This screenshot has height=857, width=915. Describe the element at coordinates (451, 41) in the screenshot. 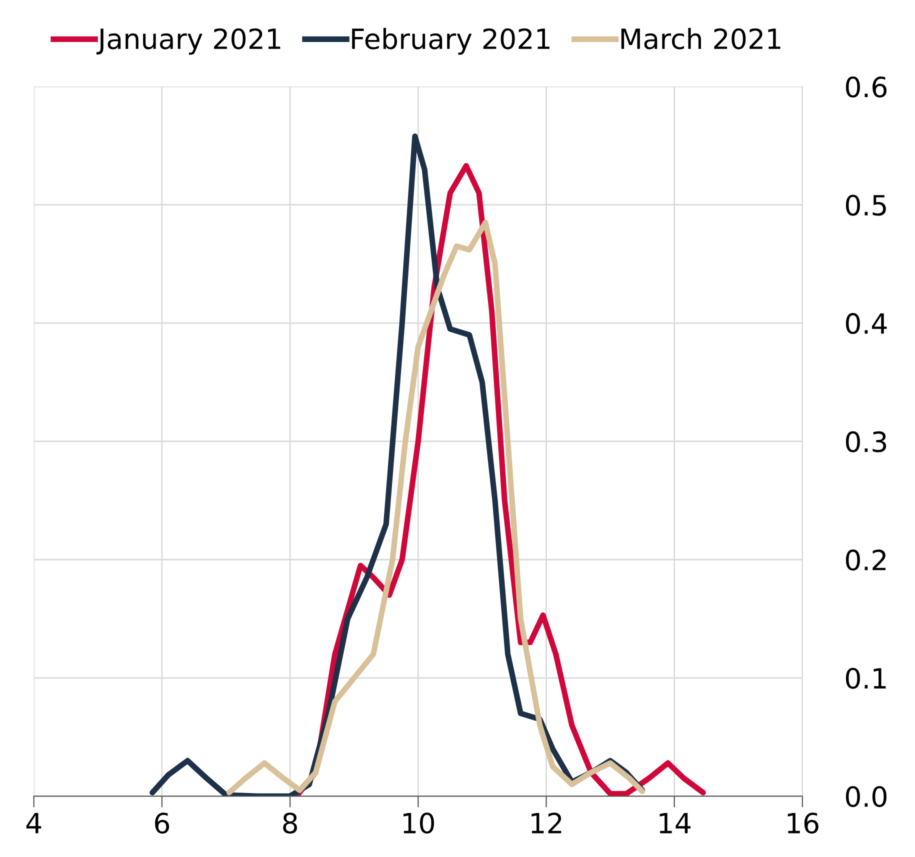

I see `legend-label: February 2021` at that location.